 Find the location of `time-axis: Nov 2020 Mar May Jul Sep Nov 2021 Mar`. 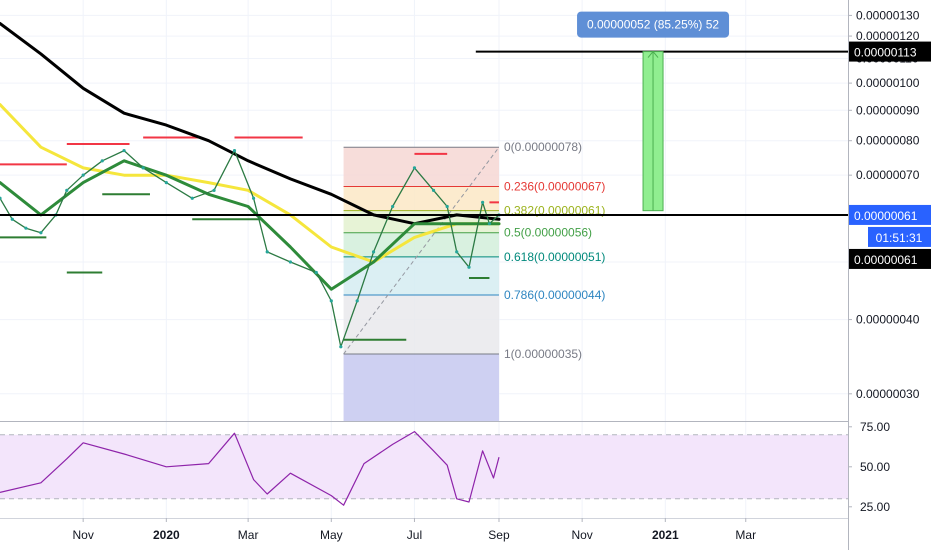

time-axis: Nov 2020 Mar May Jul Sep Nov 2021 Mar is located at coordinates (414, 530).